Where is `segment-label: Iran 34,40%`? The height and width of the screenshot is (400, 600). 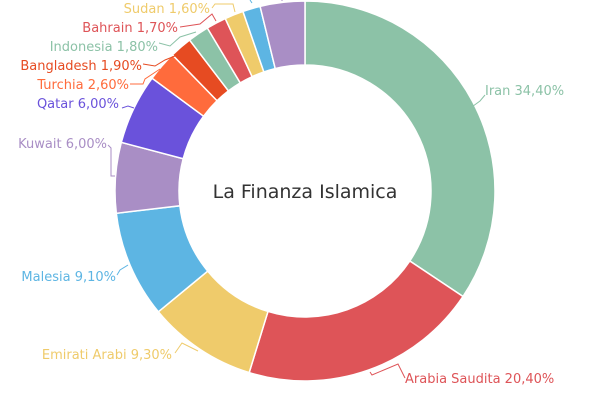 segment-label: Iran 34,40% is located at coordinates (524, 91).